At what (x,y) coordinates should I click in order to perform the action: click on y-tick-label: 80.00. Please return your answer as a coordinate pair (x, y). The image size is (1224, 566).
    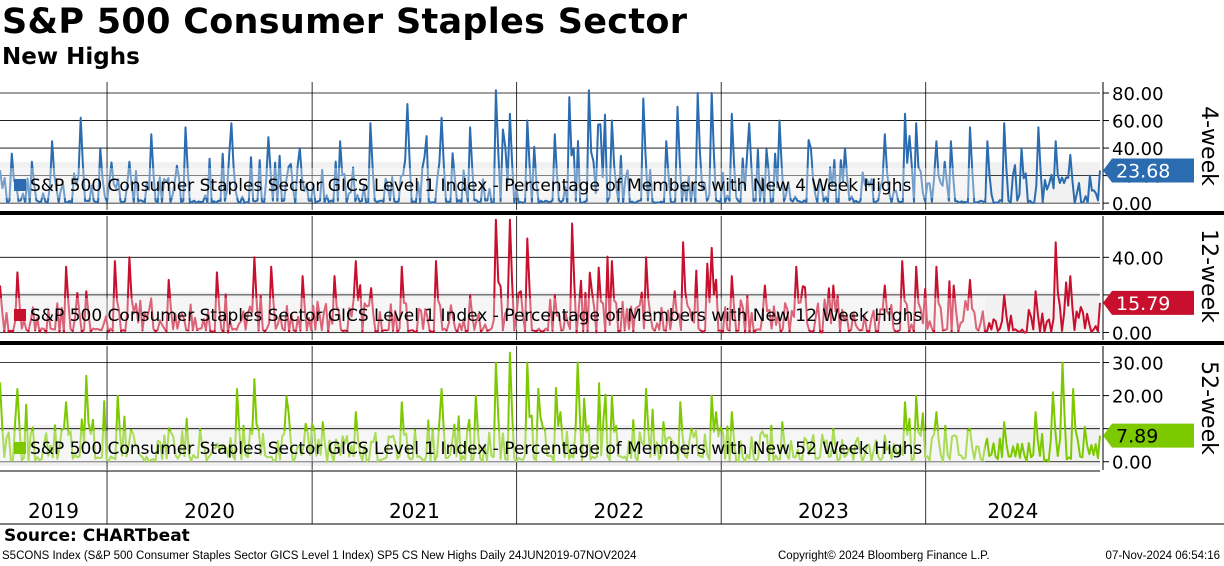
    Looking at the image, I should click on (1138, 94).